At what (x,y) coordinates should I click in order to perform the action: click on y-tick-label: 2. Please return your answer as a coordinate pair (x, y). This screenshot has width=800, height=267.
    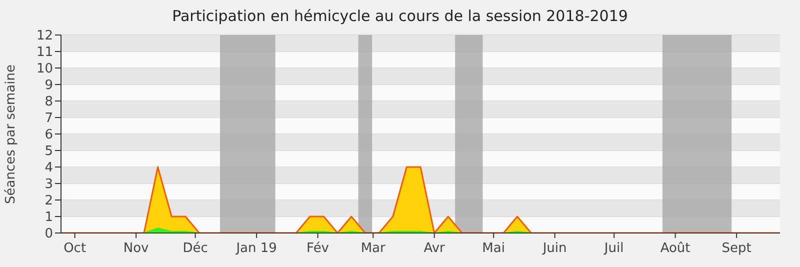
    Looking at the image, I should click on (48, 201).